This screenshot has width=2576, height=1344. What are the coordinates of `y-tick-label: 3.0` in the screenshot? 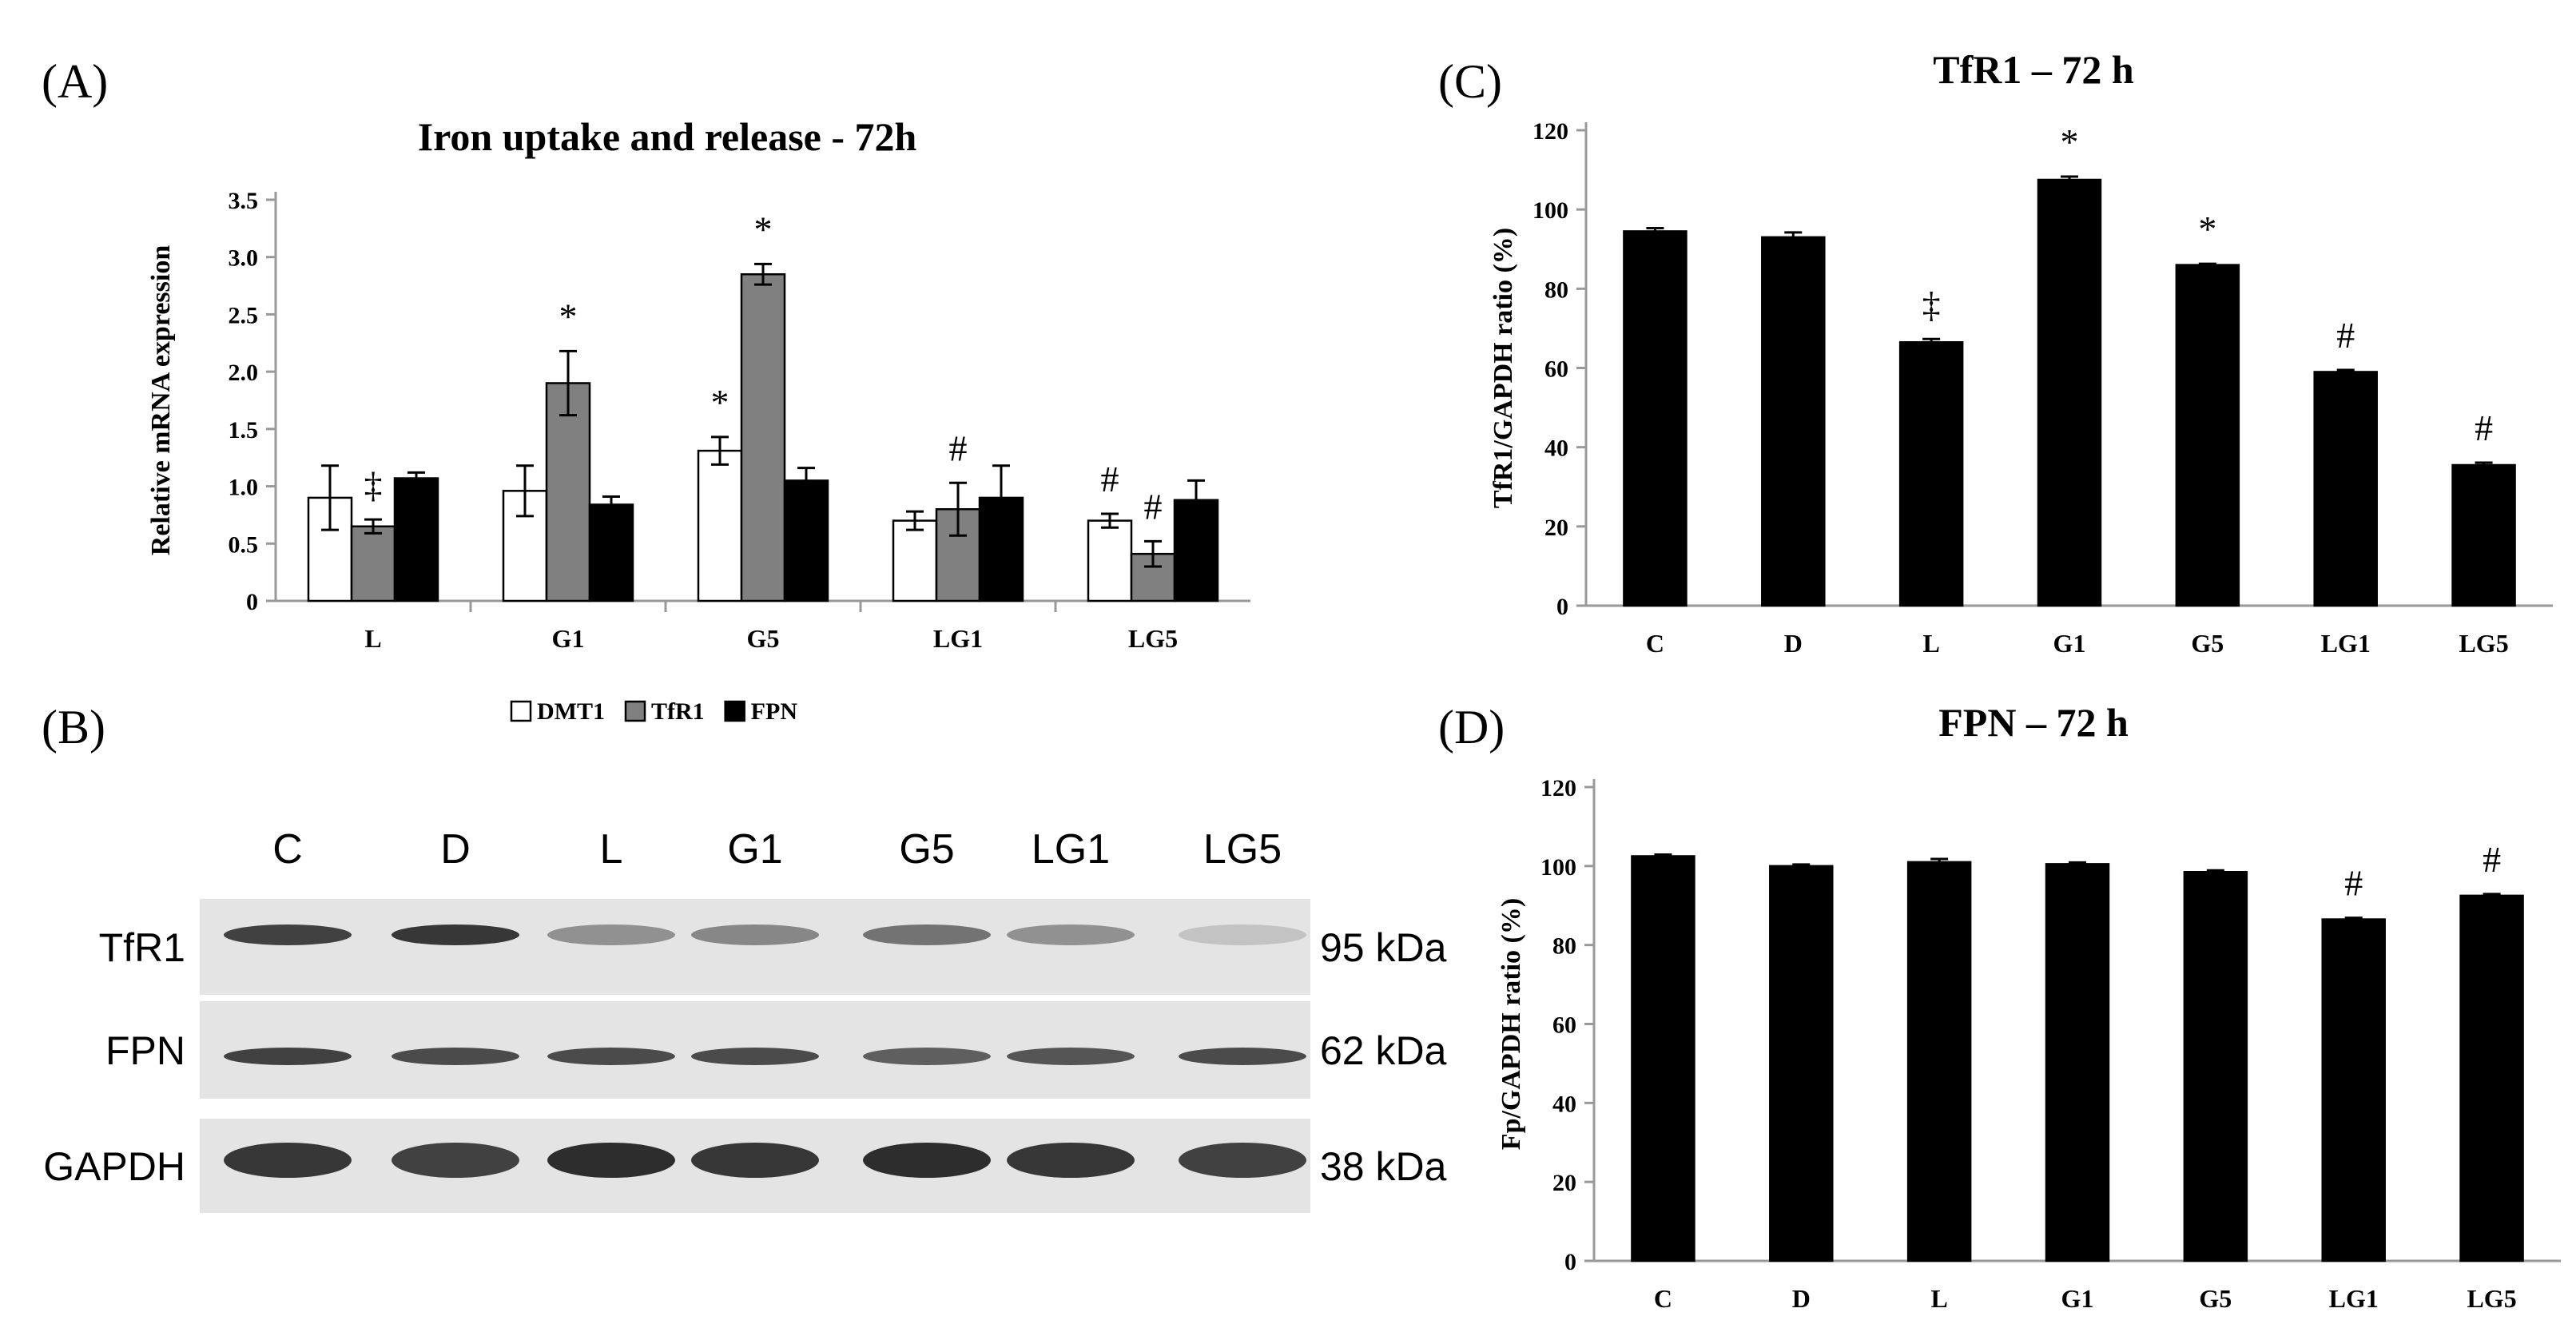 It's located at (244, 258).